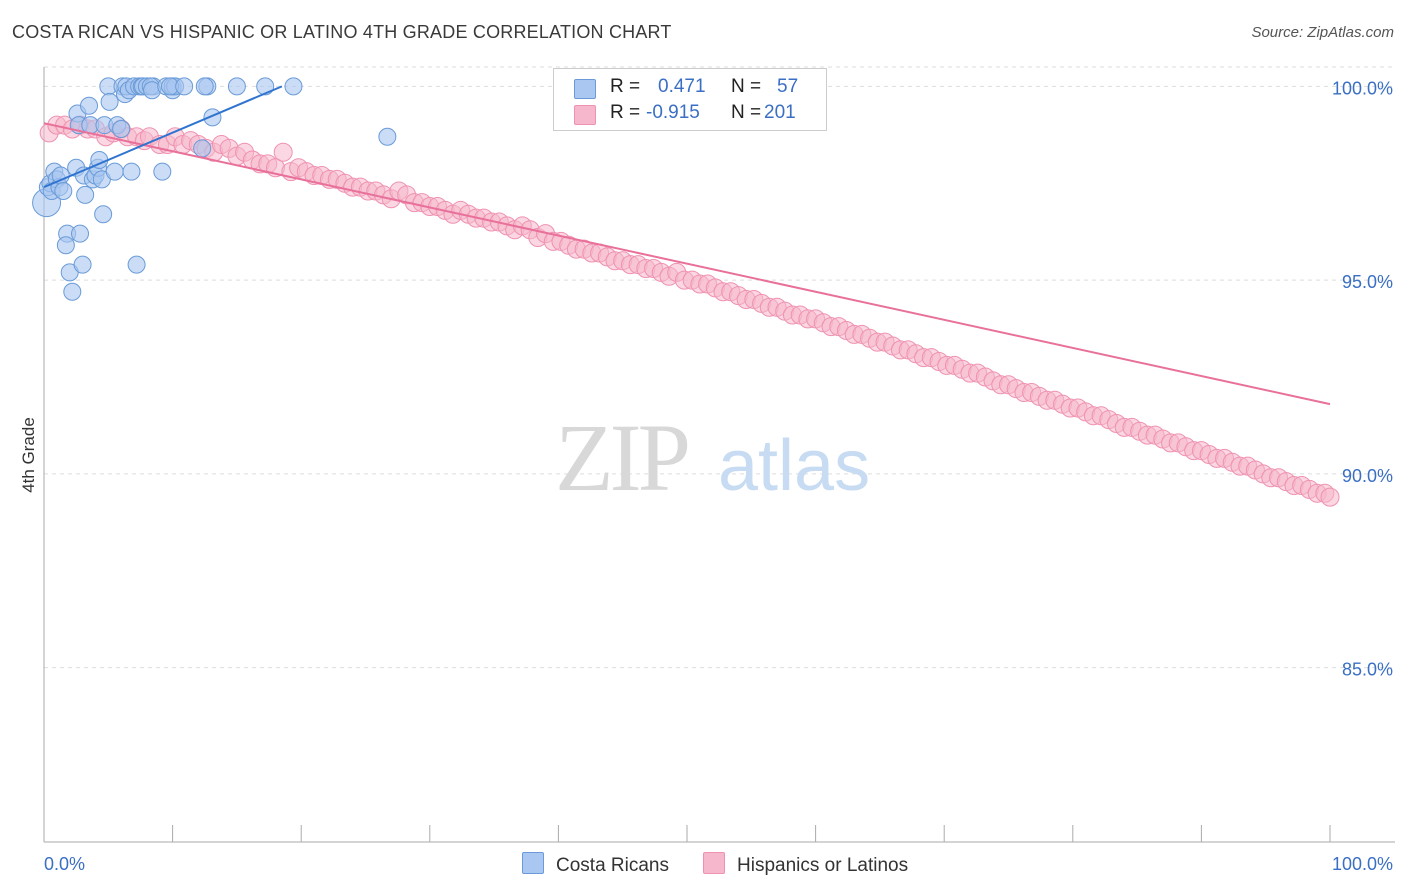  Describe the element at coordinates (64, 864) in the screenshot. I see `x-tick-label: 0.0%` at that location.